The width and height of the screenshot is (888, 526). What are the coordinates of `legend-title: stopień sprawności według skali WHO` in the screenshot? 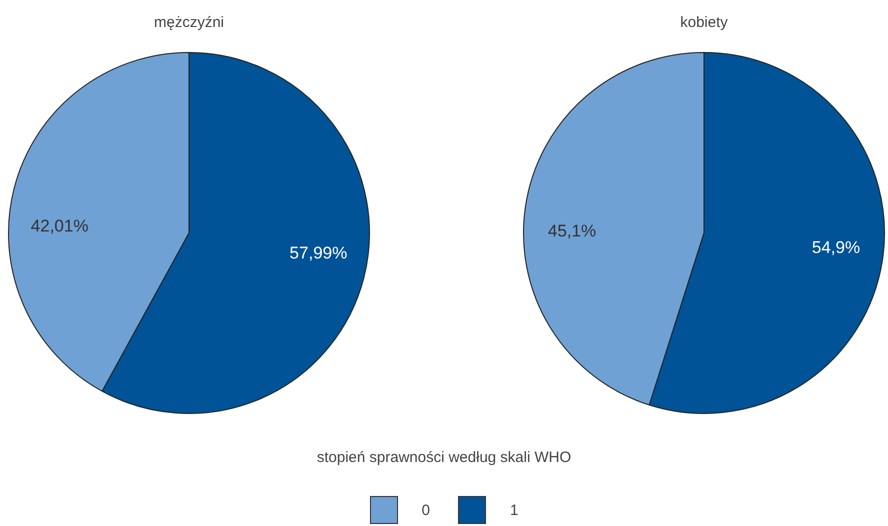 It's located at (444, 458).